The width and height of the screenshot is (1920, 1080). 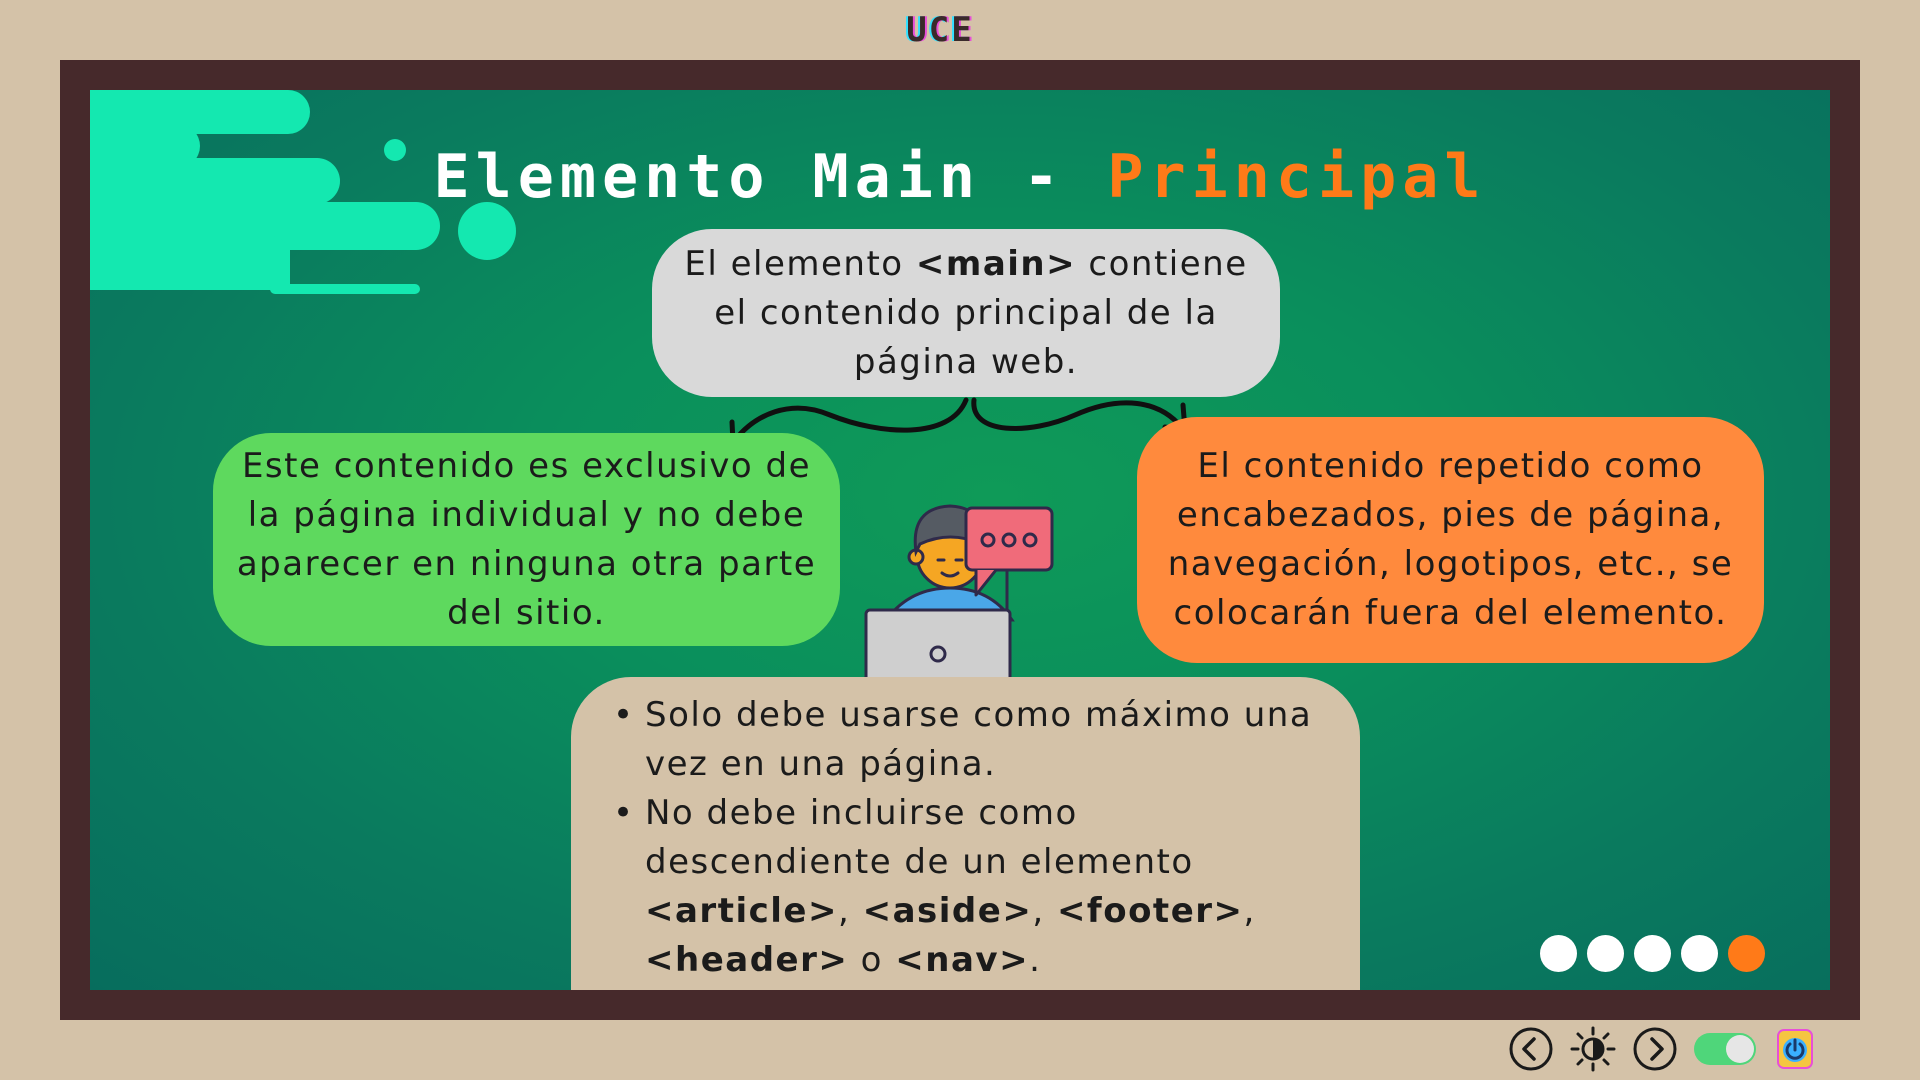 I want to click on theme-button, so click(x=1593, y=1049).